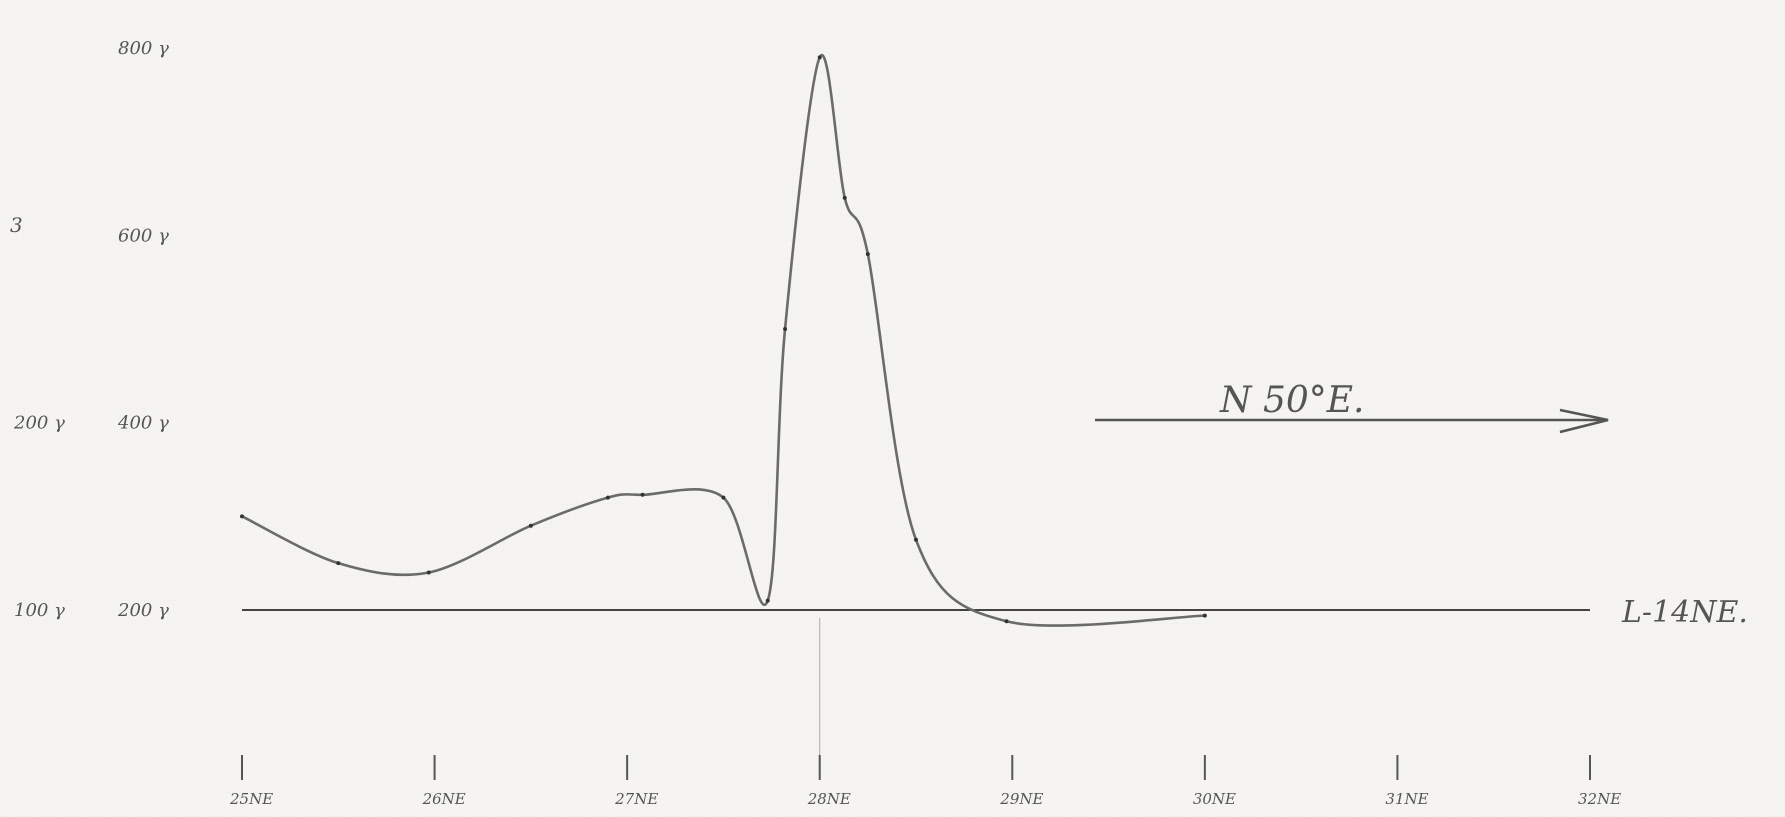  I want to click on bearing-label: N 50°E., so click(1291, 400).